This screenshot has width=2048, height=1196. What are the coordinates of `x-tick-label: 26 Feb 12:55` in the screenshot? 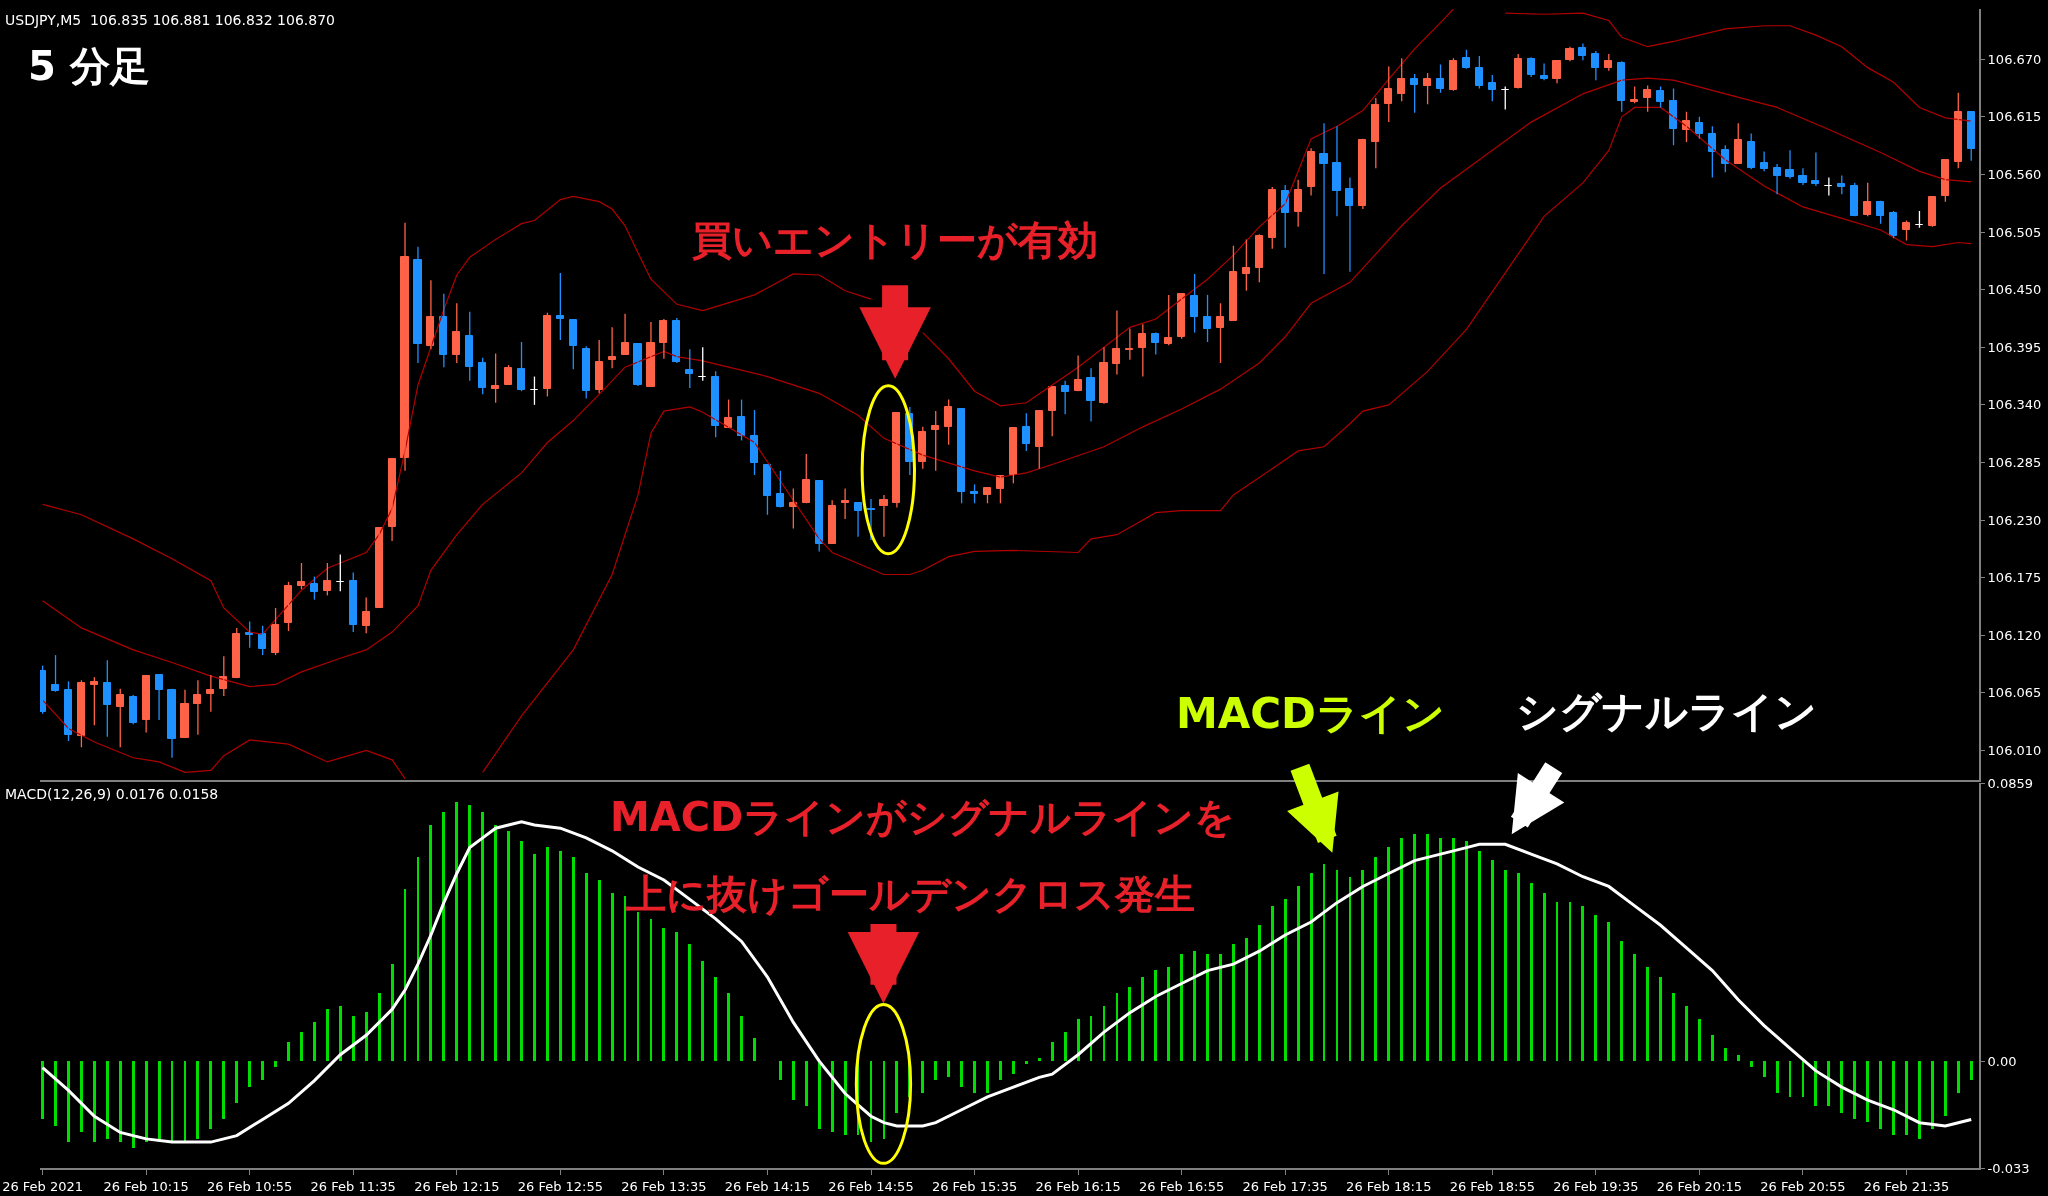 It's located at (560, 1186).